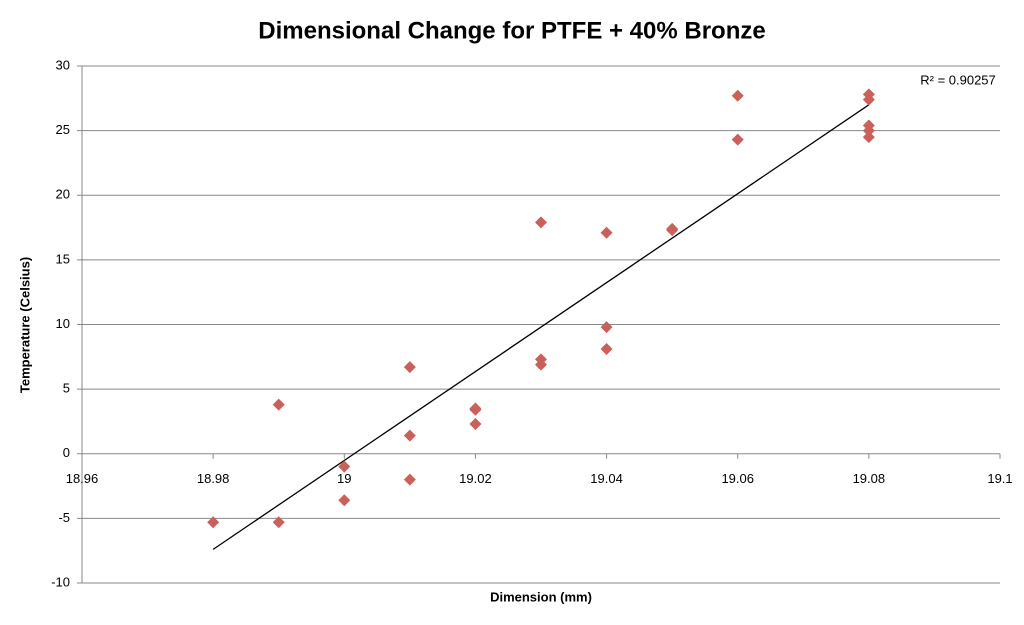 The width and height of the screenshot is (1024, 625). Describe the element at coordinates (958, 79) in the screenshot. I see `r-squared-annotation: R² = 0.90257` at that location.